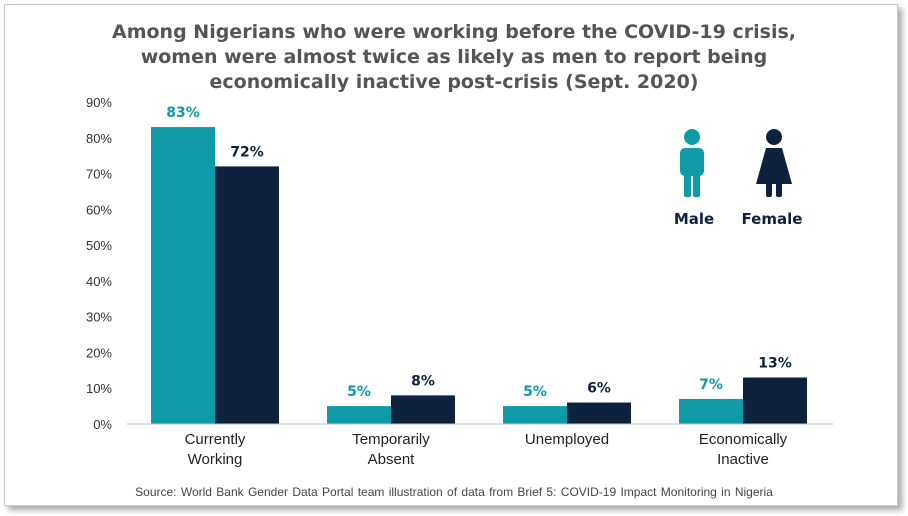  What do you see at coordinates (775, 363) in the screenshot?
I see `data-label-female: 13%` at bounding box center [775, 363].